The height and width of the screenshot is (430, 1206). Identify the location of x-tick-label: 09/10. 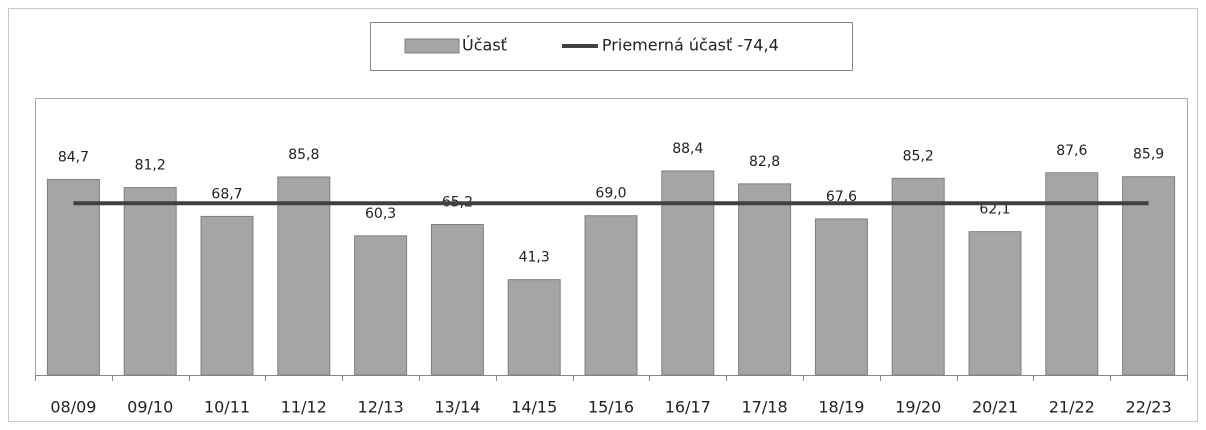
(150, 407).